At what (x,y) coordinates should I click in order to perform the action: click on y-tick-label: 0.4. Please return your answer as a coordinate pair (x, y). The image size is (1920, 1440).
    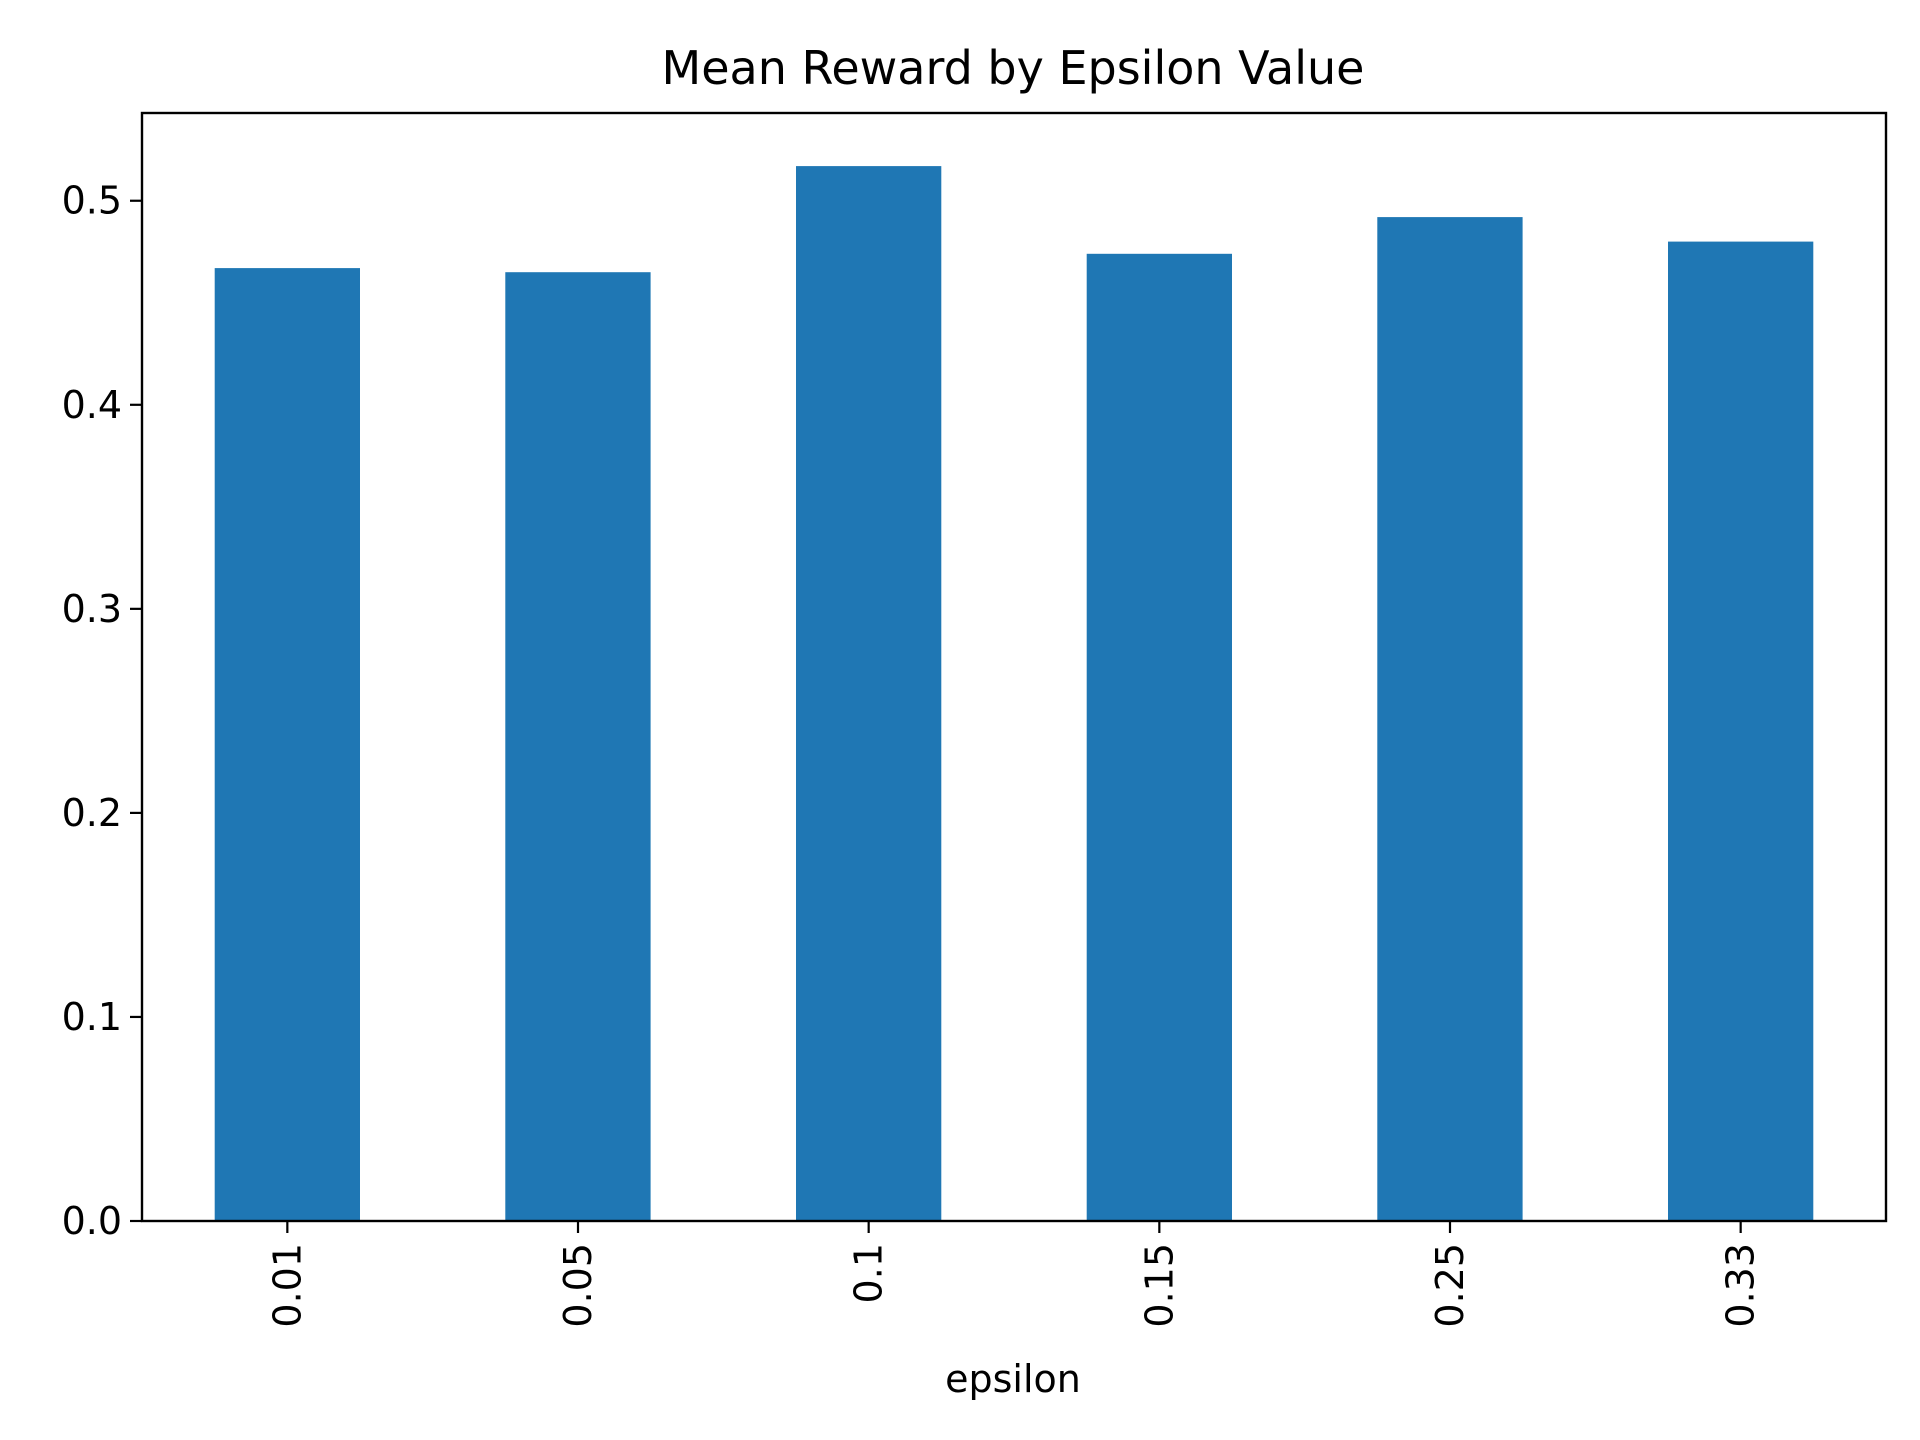
    Looking at the image, I should click on (92, 405).